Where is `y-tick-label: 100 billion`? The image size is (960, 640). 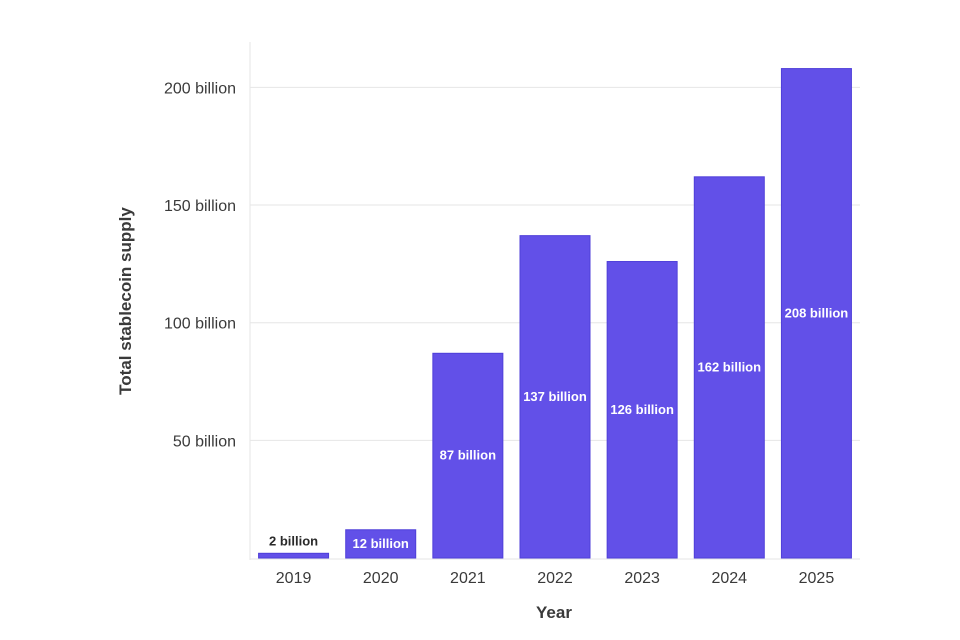 y-tick-label: 100 billion is located at coordinates (200, 324).